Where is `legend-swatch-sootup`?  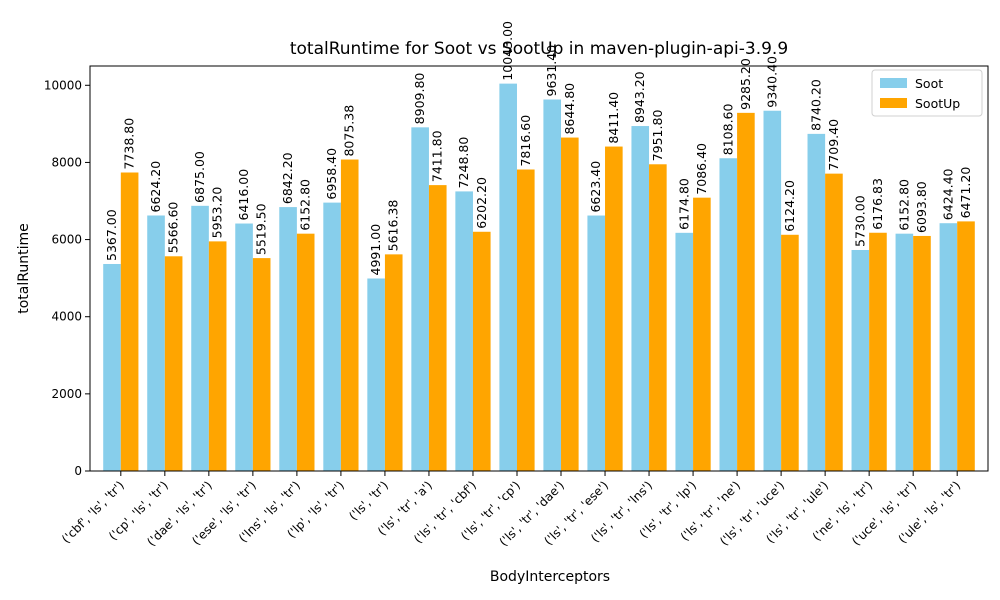
legend-swatch-sootup is located at coordinates (893, 103).